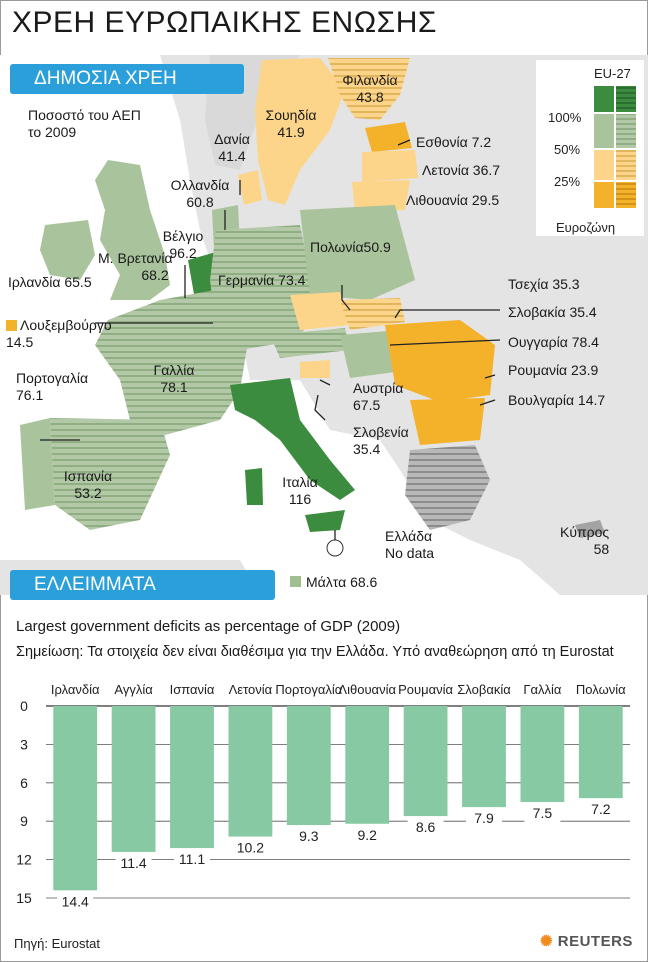  I want to click on x-category-label: Λετονία, so click(251, 689).